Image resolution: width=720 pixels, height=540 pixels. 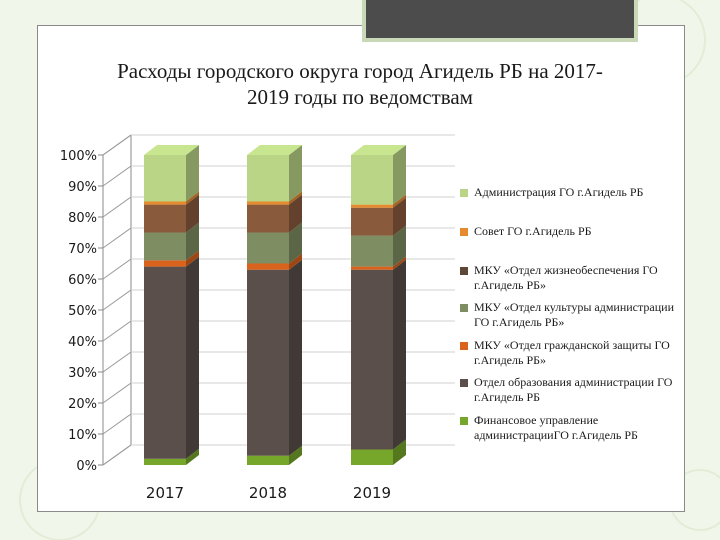 What do you see at coordinates (82, 311) in the screenshot?
I see `y-tick-label: 50%` at bounding box center [82, 311].